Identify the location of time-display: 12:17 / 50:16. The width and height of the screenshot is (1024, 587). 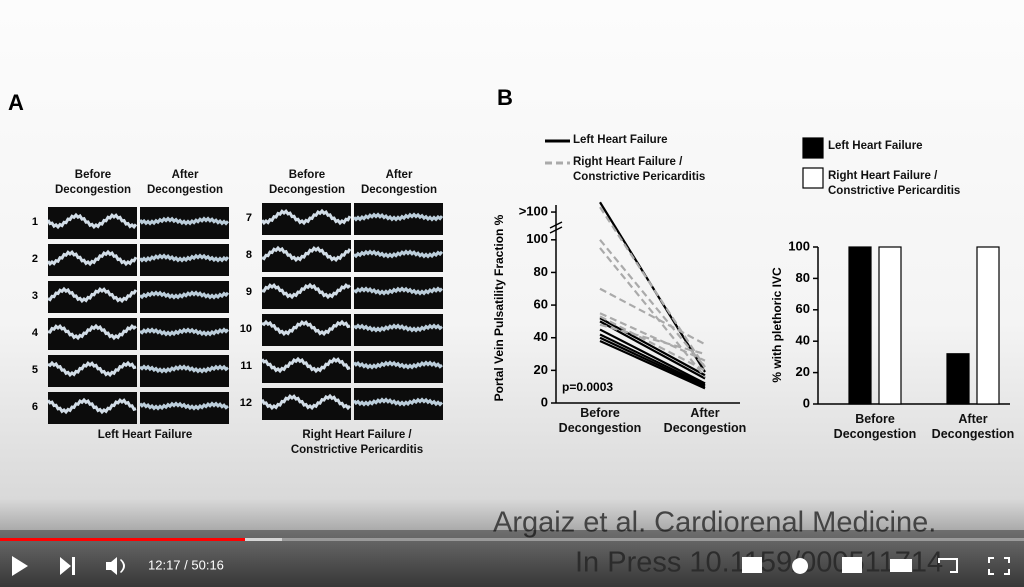
(186, 564).